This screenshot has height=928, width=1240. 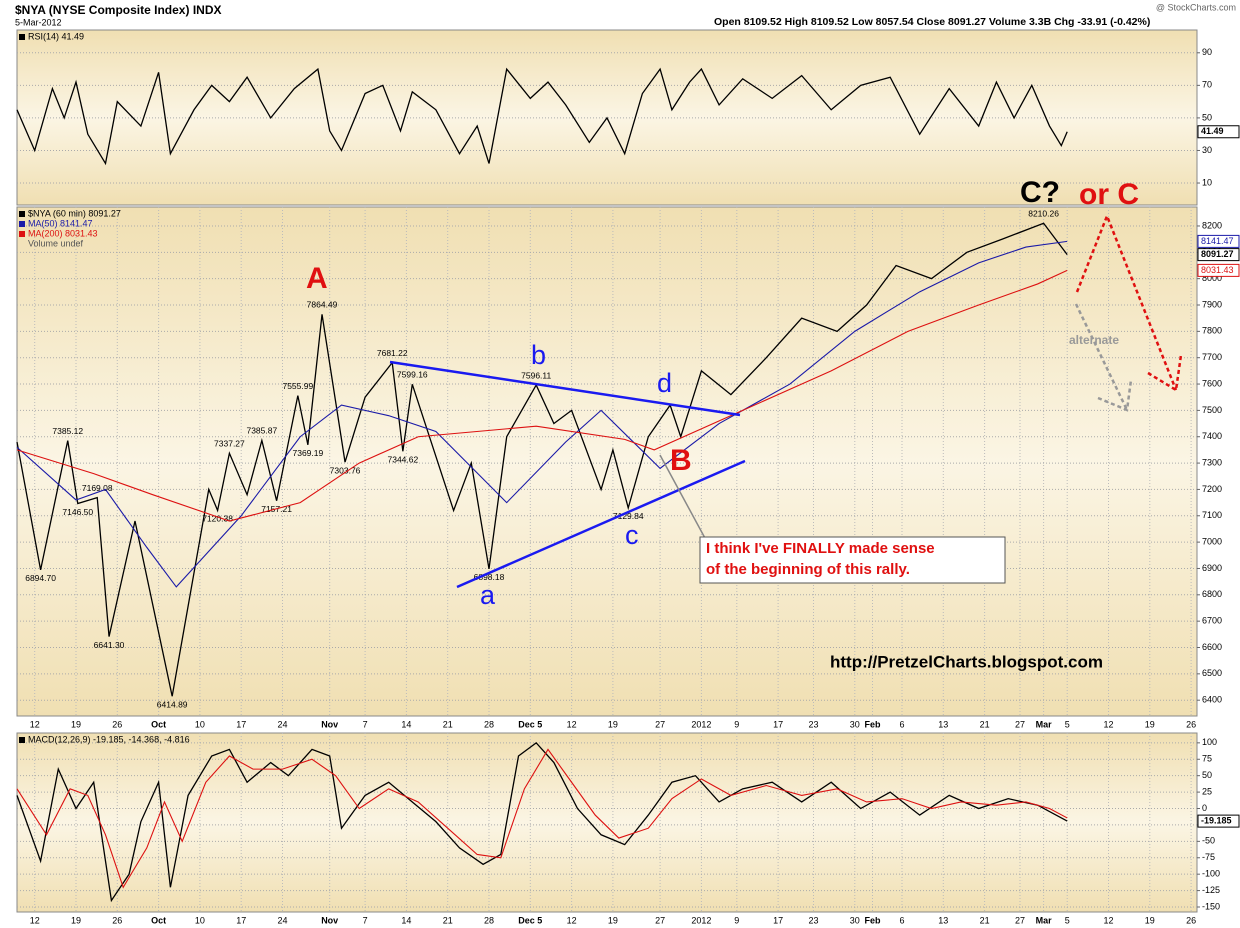 What do you see at coordinates (1208, 841) in the screenshot?
I see `y-tick-label: -50` at bounding box center [1208, 841].